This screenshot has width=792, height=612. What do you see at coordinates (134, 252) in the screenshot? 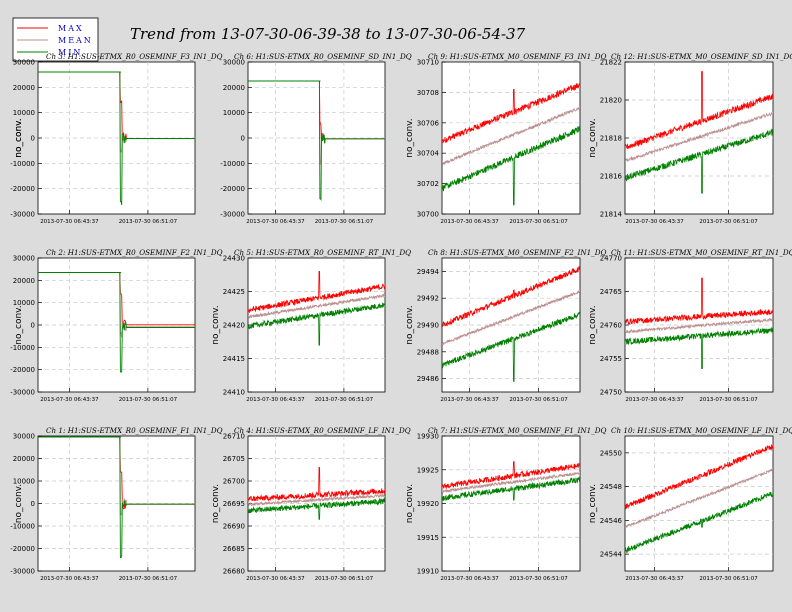
I see `channel-label: Ch 2: H1:SUS-ETMX_R0_OSEMINF_F2_IN1_DQ` at bounding box center [134, 252].